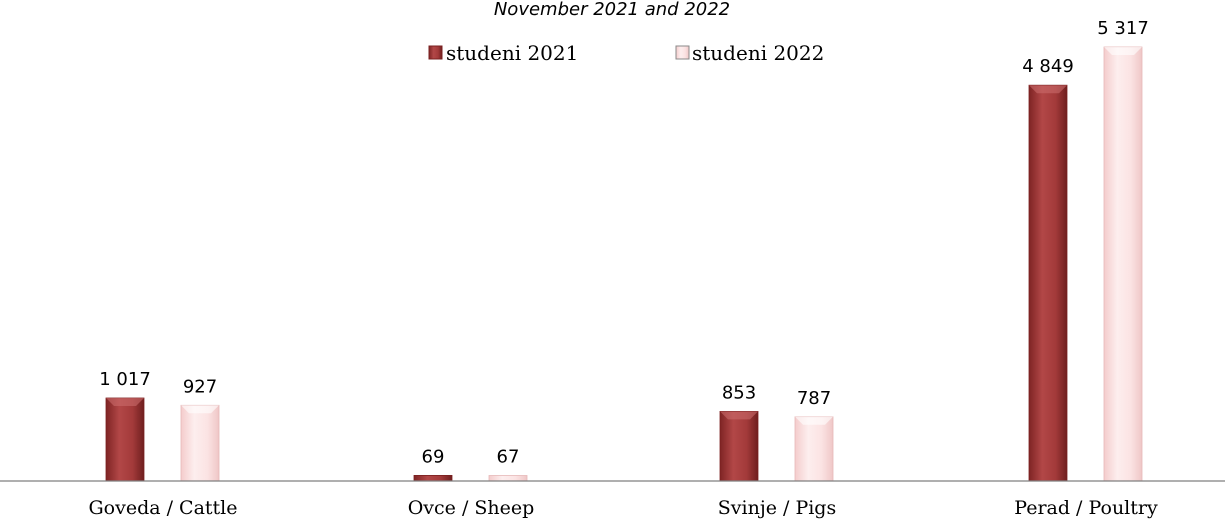 The width and height of the screenshot is (1225, 522). I want to click on legend-swatch-2022, so click(682, 52).